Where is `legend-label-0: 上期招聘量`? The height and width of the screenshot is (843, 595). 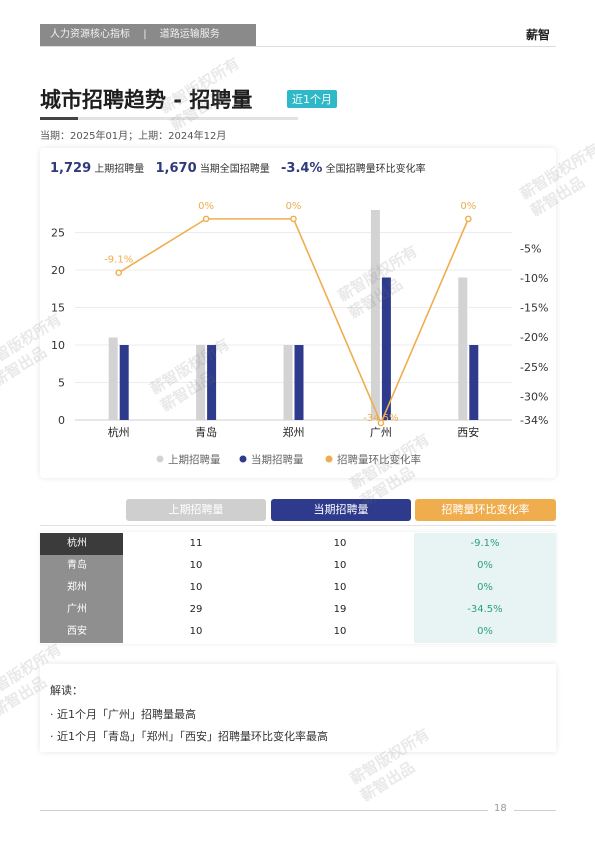
legend-label-0: 上期招聘量 is located at coordinates (194, 459).